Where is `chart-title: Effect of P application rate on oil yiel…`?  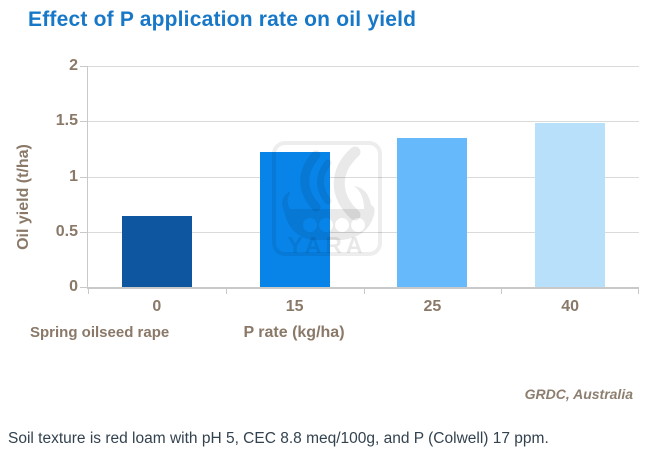 chart-title: Effect of P application rate on oil yiel… is located at coordinates (222, 19).